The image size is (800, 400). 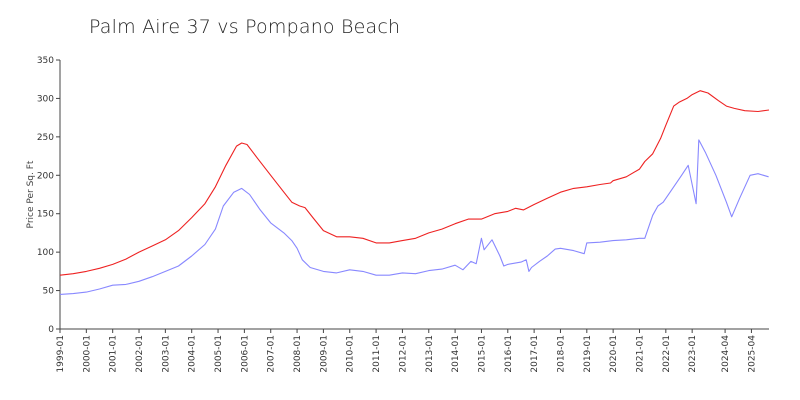 I want to click on x-tick-label: 2023-01, so click(x=693, y=354).